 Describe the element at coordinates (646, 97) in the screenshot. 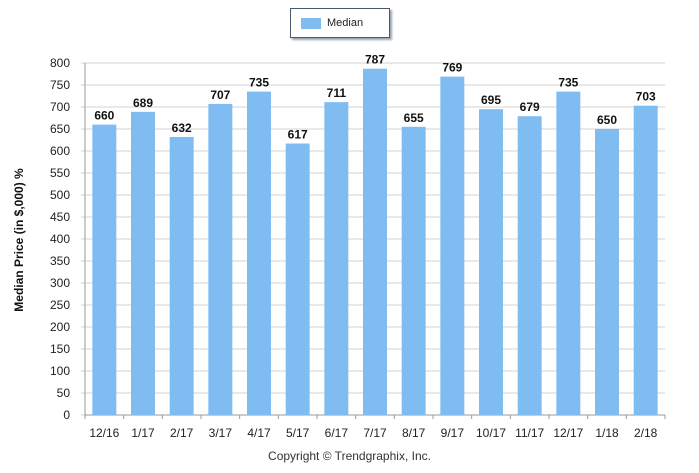

I see `data-label: 703` at that location.